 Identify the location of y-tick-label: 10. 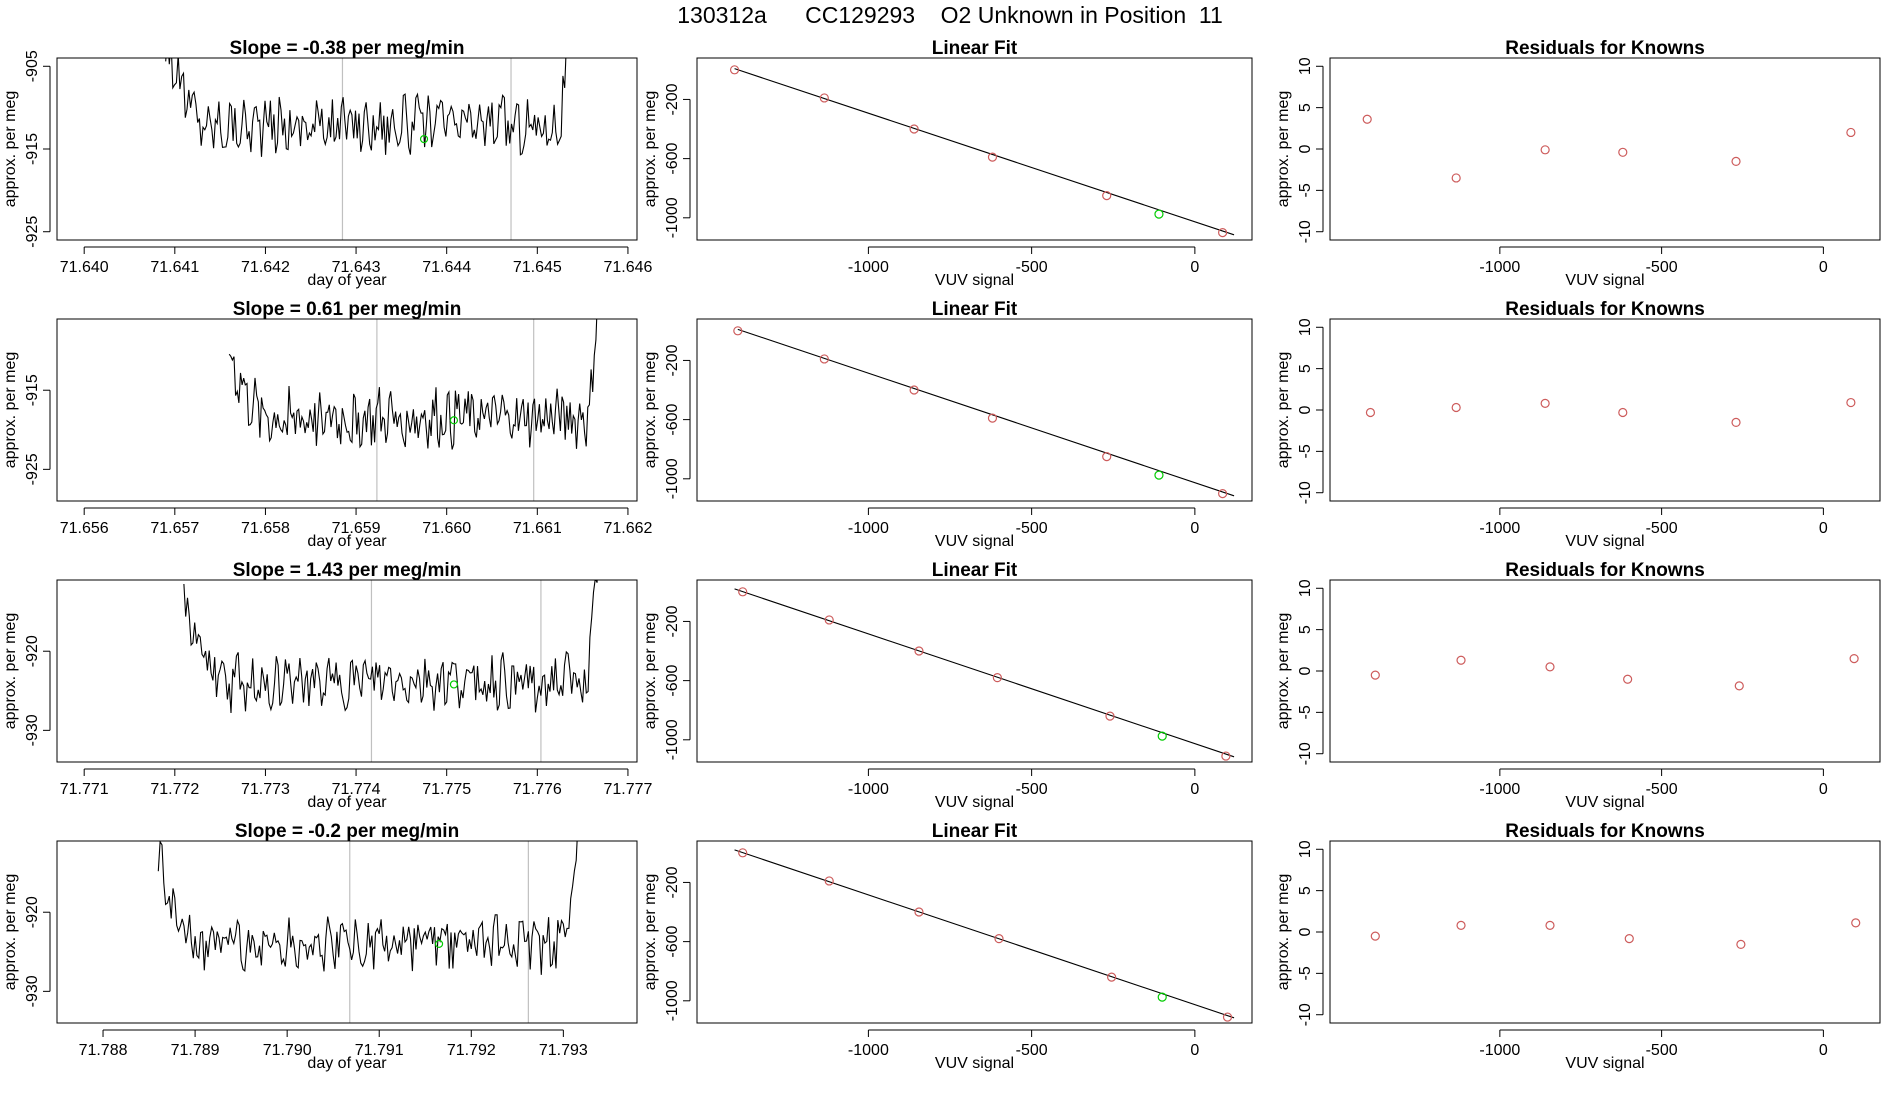
(1305, 327).